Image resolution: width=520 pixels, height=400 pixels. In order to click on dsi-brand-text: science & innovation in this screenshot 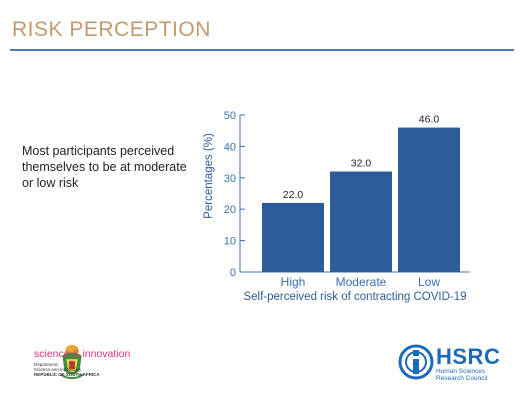, I will do `click(82, 354)`.